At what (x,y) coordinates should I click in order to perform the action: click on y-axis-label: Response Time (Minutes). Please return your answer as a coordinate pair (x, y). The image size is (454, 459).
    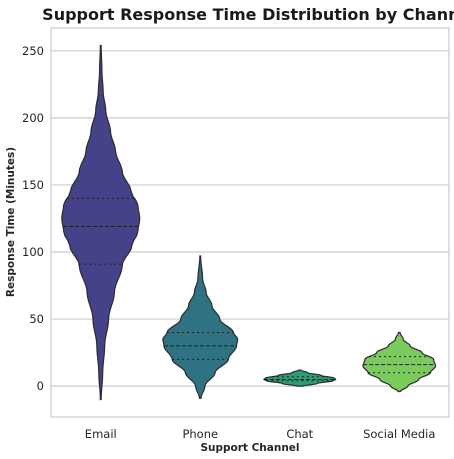
    Looking at the image, I should click on (11, 222).